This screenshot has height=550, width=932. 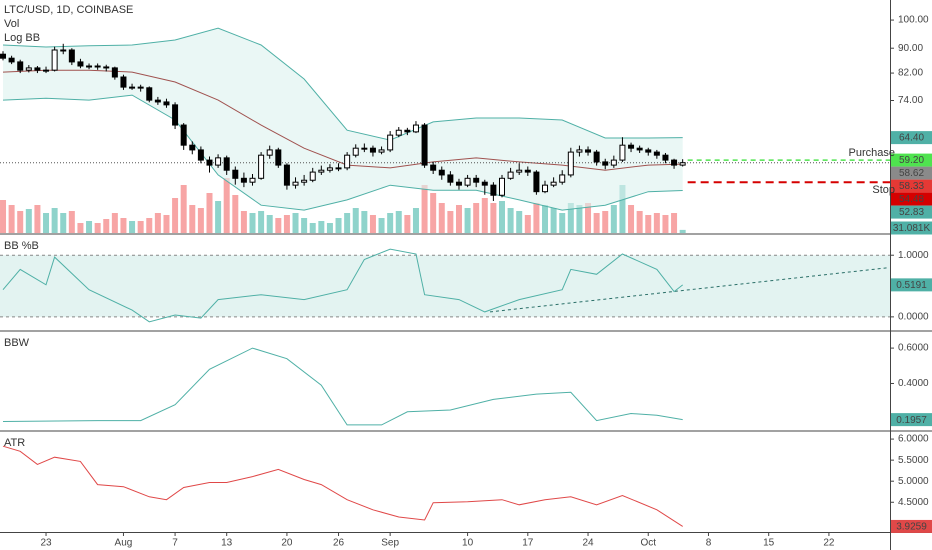 What do you see at coordinates (21, 246) in the screenshot?
I see `pane-title: BB %B` at bounding box center [21, 246].